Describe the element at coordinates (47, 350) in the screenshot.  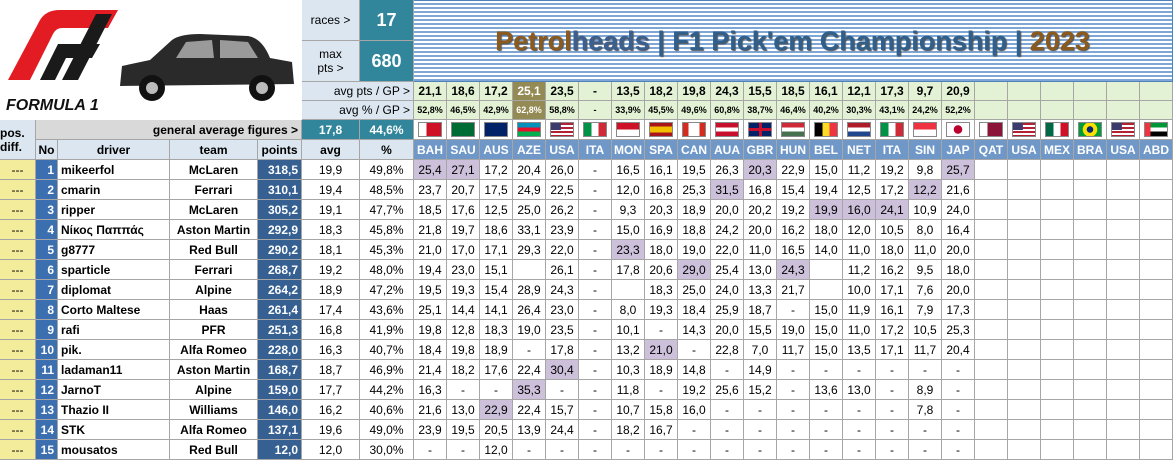
I see `row-number: 10` at that location.